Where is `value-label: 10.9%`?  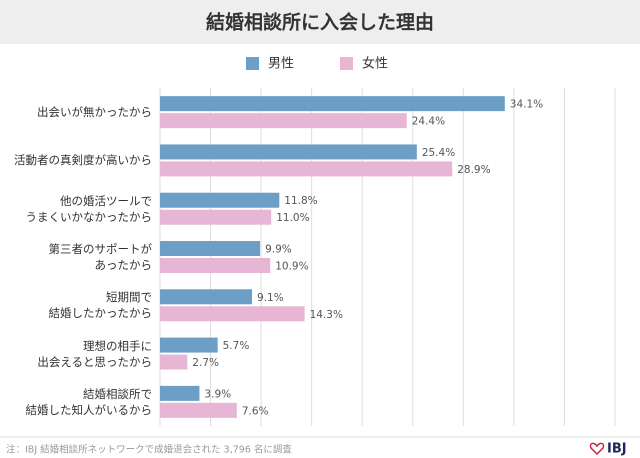
value-label: 10.9% is located at coordinates (291, 267).